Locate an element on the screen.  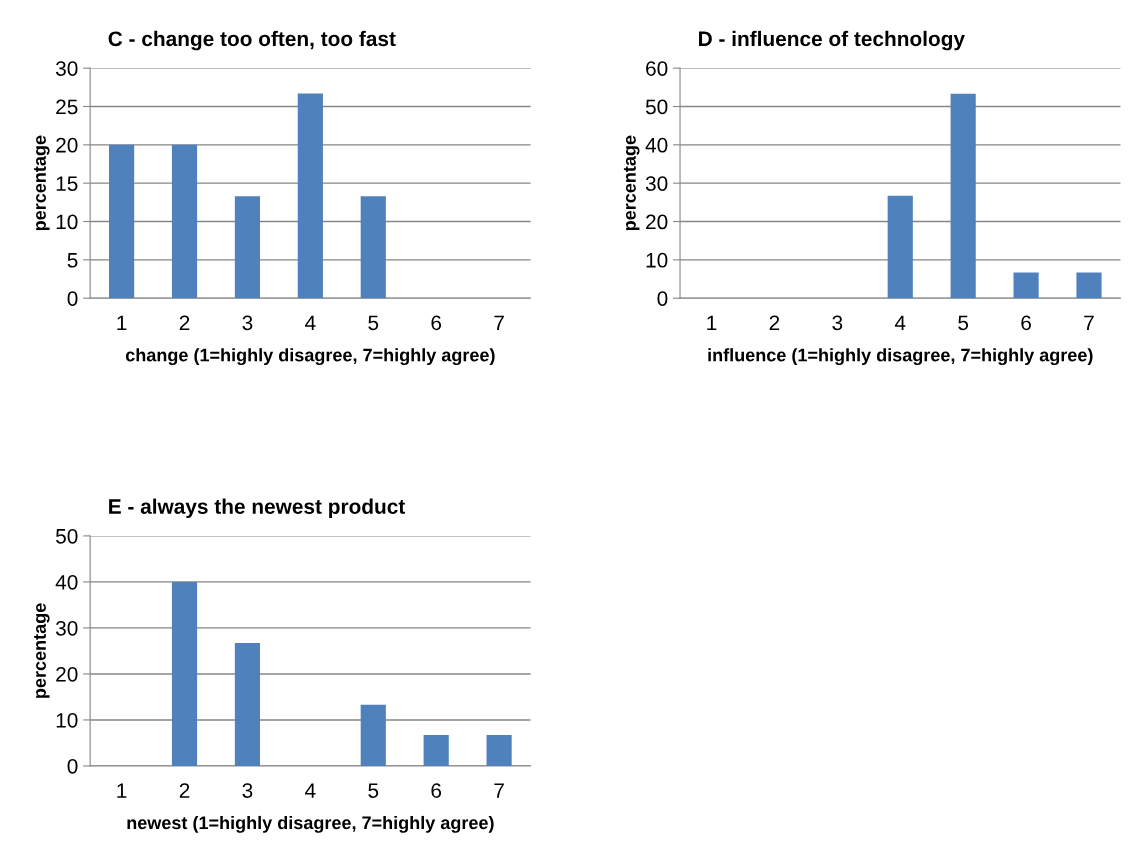
chart-title: C - change too often, too fast is located at coordinates (252, 40).